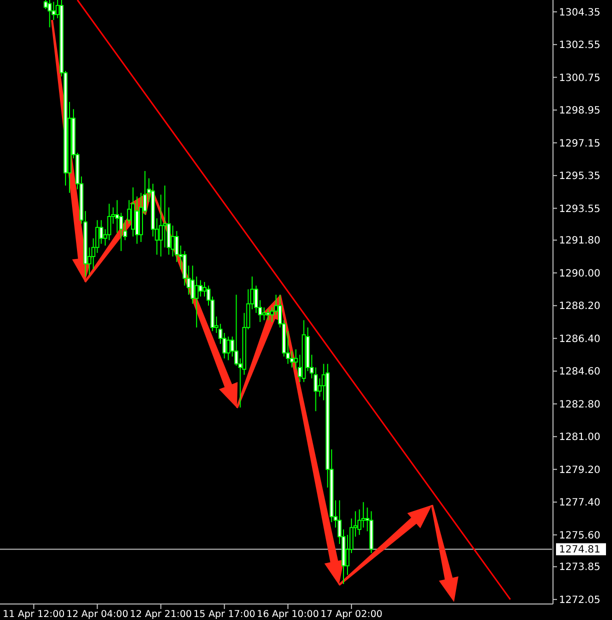 The height and width of the screenshot is (620, 612). I want to click on y-tick-label: 1291.80, so click(579, 241).